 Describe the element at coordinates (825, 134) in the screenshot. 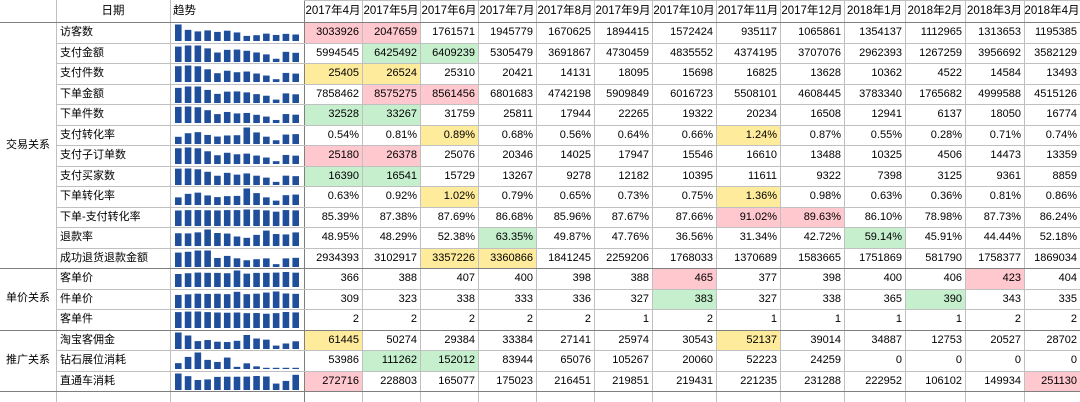

I see `value-cell: 0.87%` at that location.